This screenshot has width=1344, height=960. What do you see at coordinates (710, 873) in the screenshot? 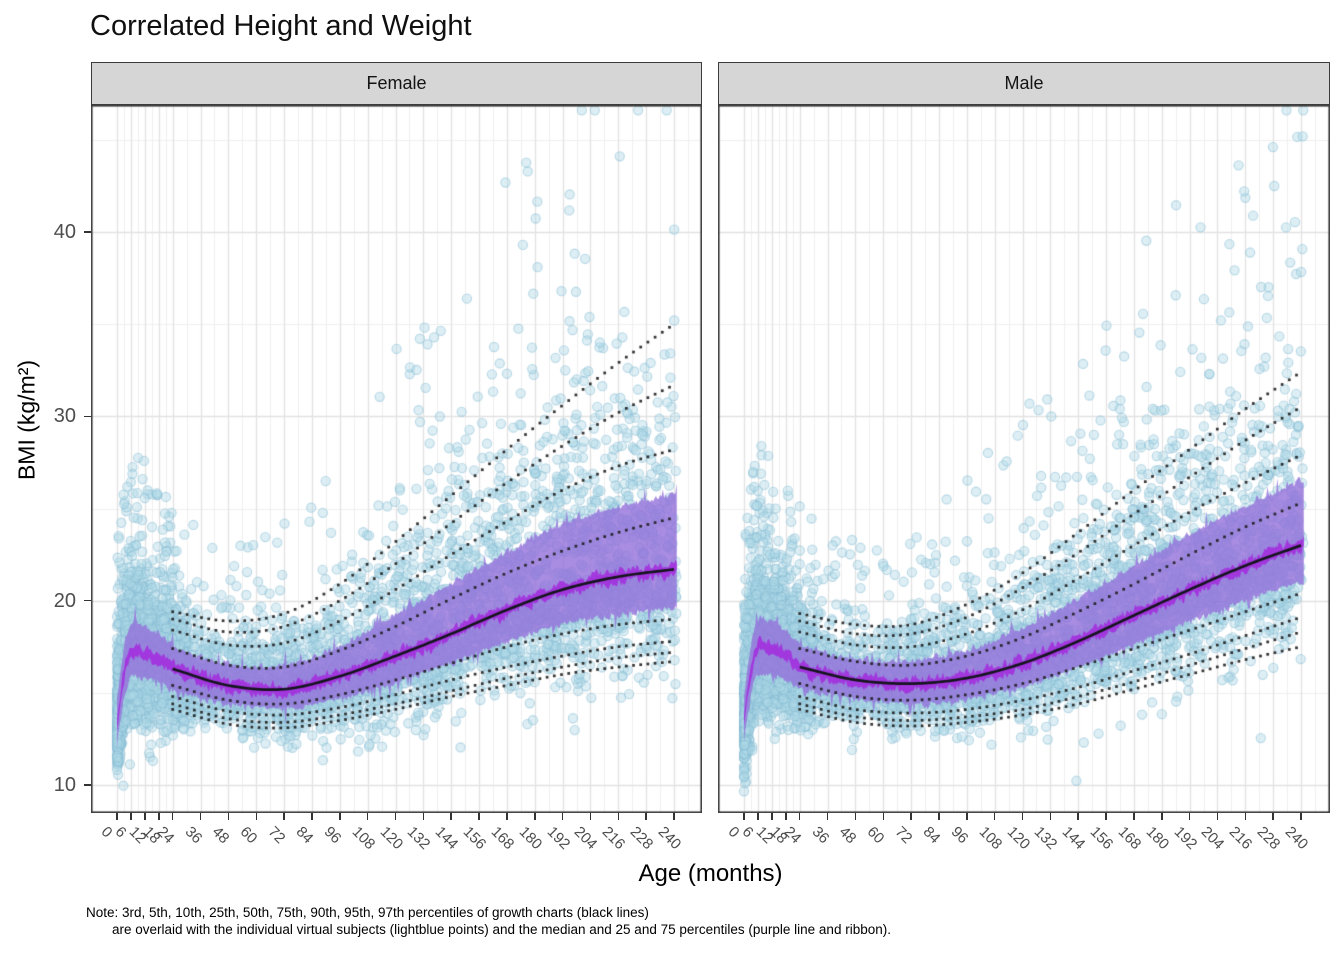
I see `x-axis-title: Age (months)` at bounding box center [710, 873].